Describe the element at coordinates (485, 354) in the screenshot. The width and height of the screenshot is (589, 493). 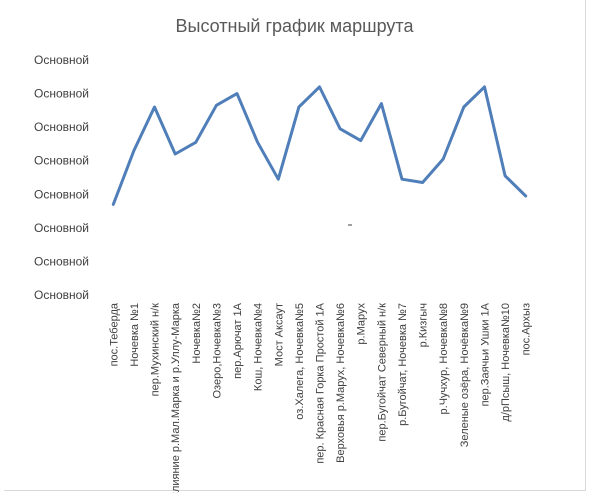
I see `x-tick-label: пер.Заячьи Ушки 1А` at that location.